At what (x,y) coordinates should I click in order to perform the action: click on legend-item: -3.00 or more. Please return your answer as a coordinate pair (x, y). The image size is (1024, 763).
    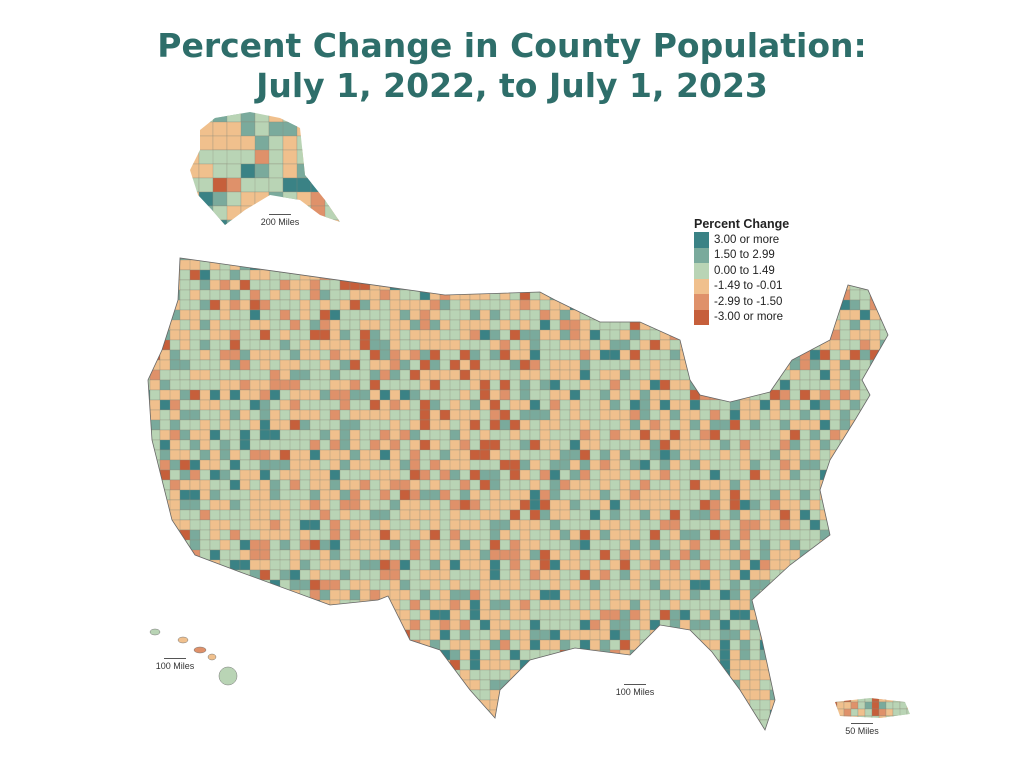
    Looking at the image, I should click on (741, 317).